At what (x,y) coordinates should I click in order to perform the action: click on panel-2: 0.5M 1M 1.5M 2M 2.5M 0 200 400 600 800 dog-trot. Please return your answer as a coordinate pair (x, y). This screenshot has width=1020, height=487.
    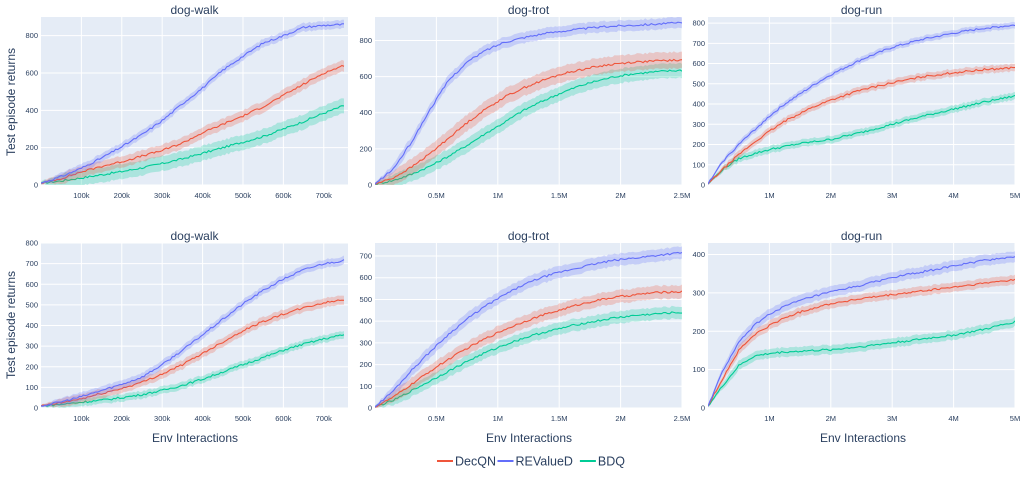
    Looking at the image, I should click on (524, 101).